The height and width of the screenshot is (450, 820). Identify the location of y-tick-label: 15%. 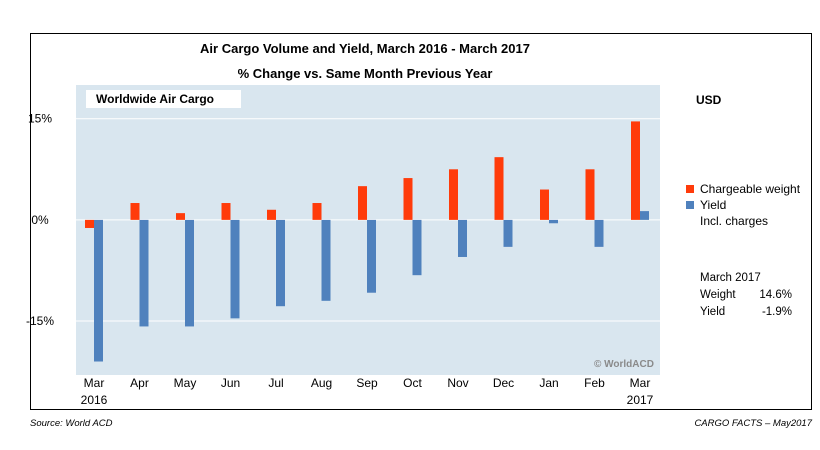
(40, 119).